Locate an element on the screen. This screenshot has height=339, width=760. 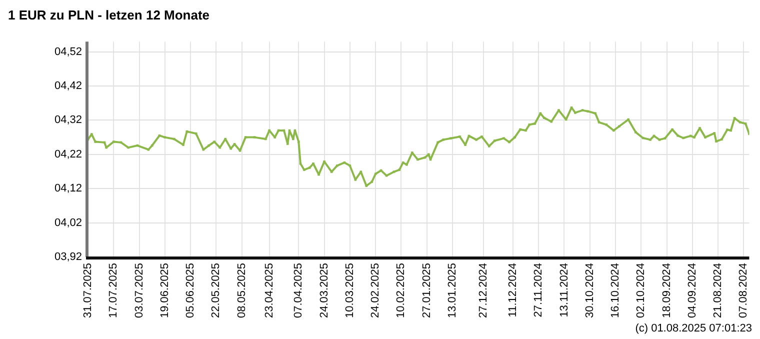
x-tick-label: 30.10.2024 is located at coordinates (590, 290).